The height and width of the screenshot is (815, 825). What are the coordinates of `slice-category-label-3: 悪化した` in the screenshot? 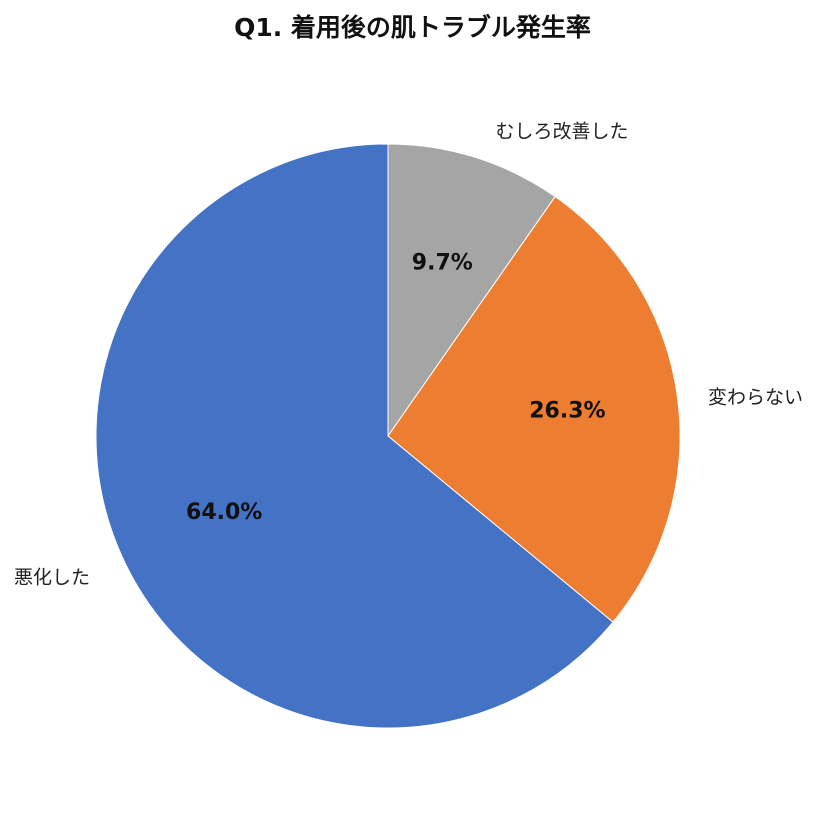 It's located at (52, 578).